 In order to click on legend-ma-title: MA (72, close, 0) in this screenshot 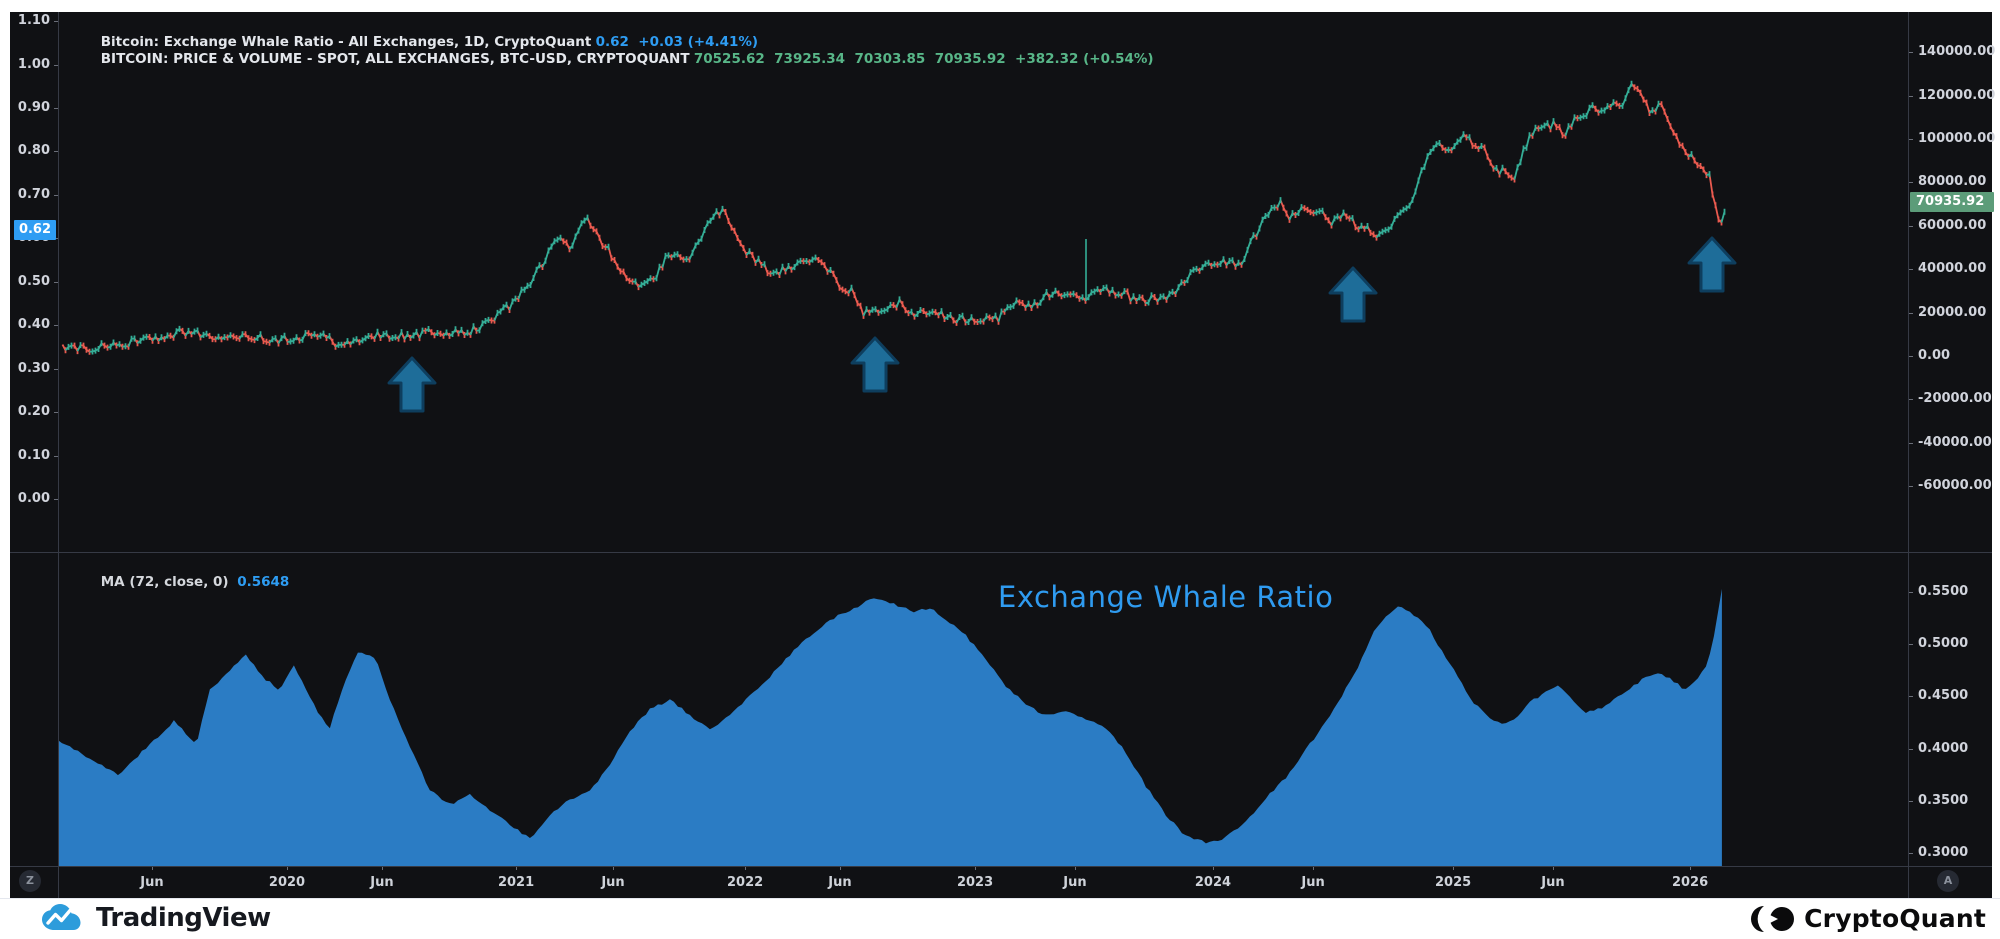, I will do `click(164, 582)`.